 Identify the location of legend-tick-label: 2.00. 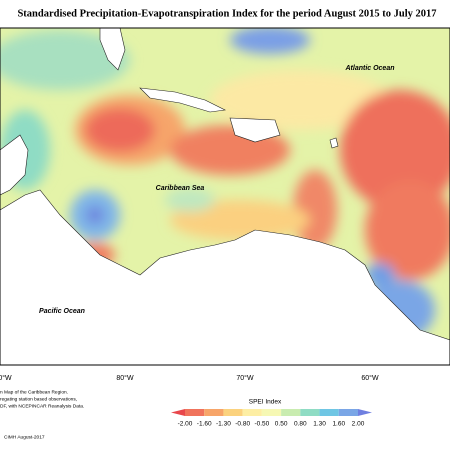
(358, 424).